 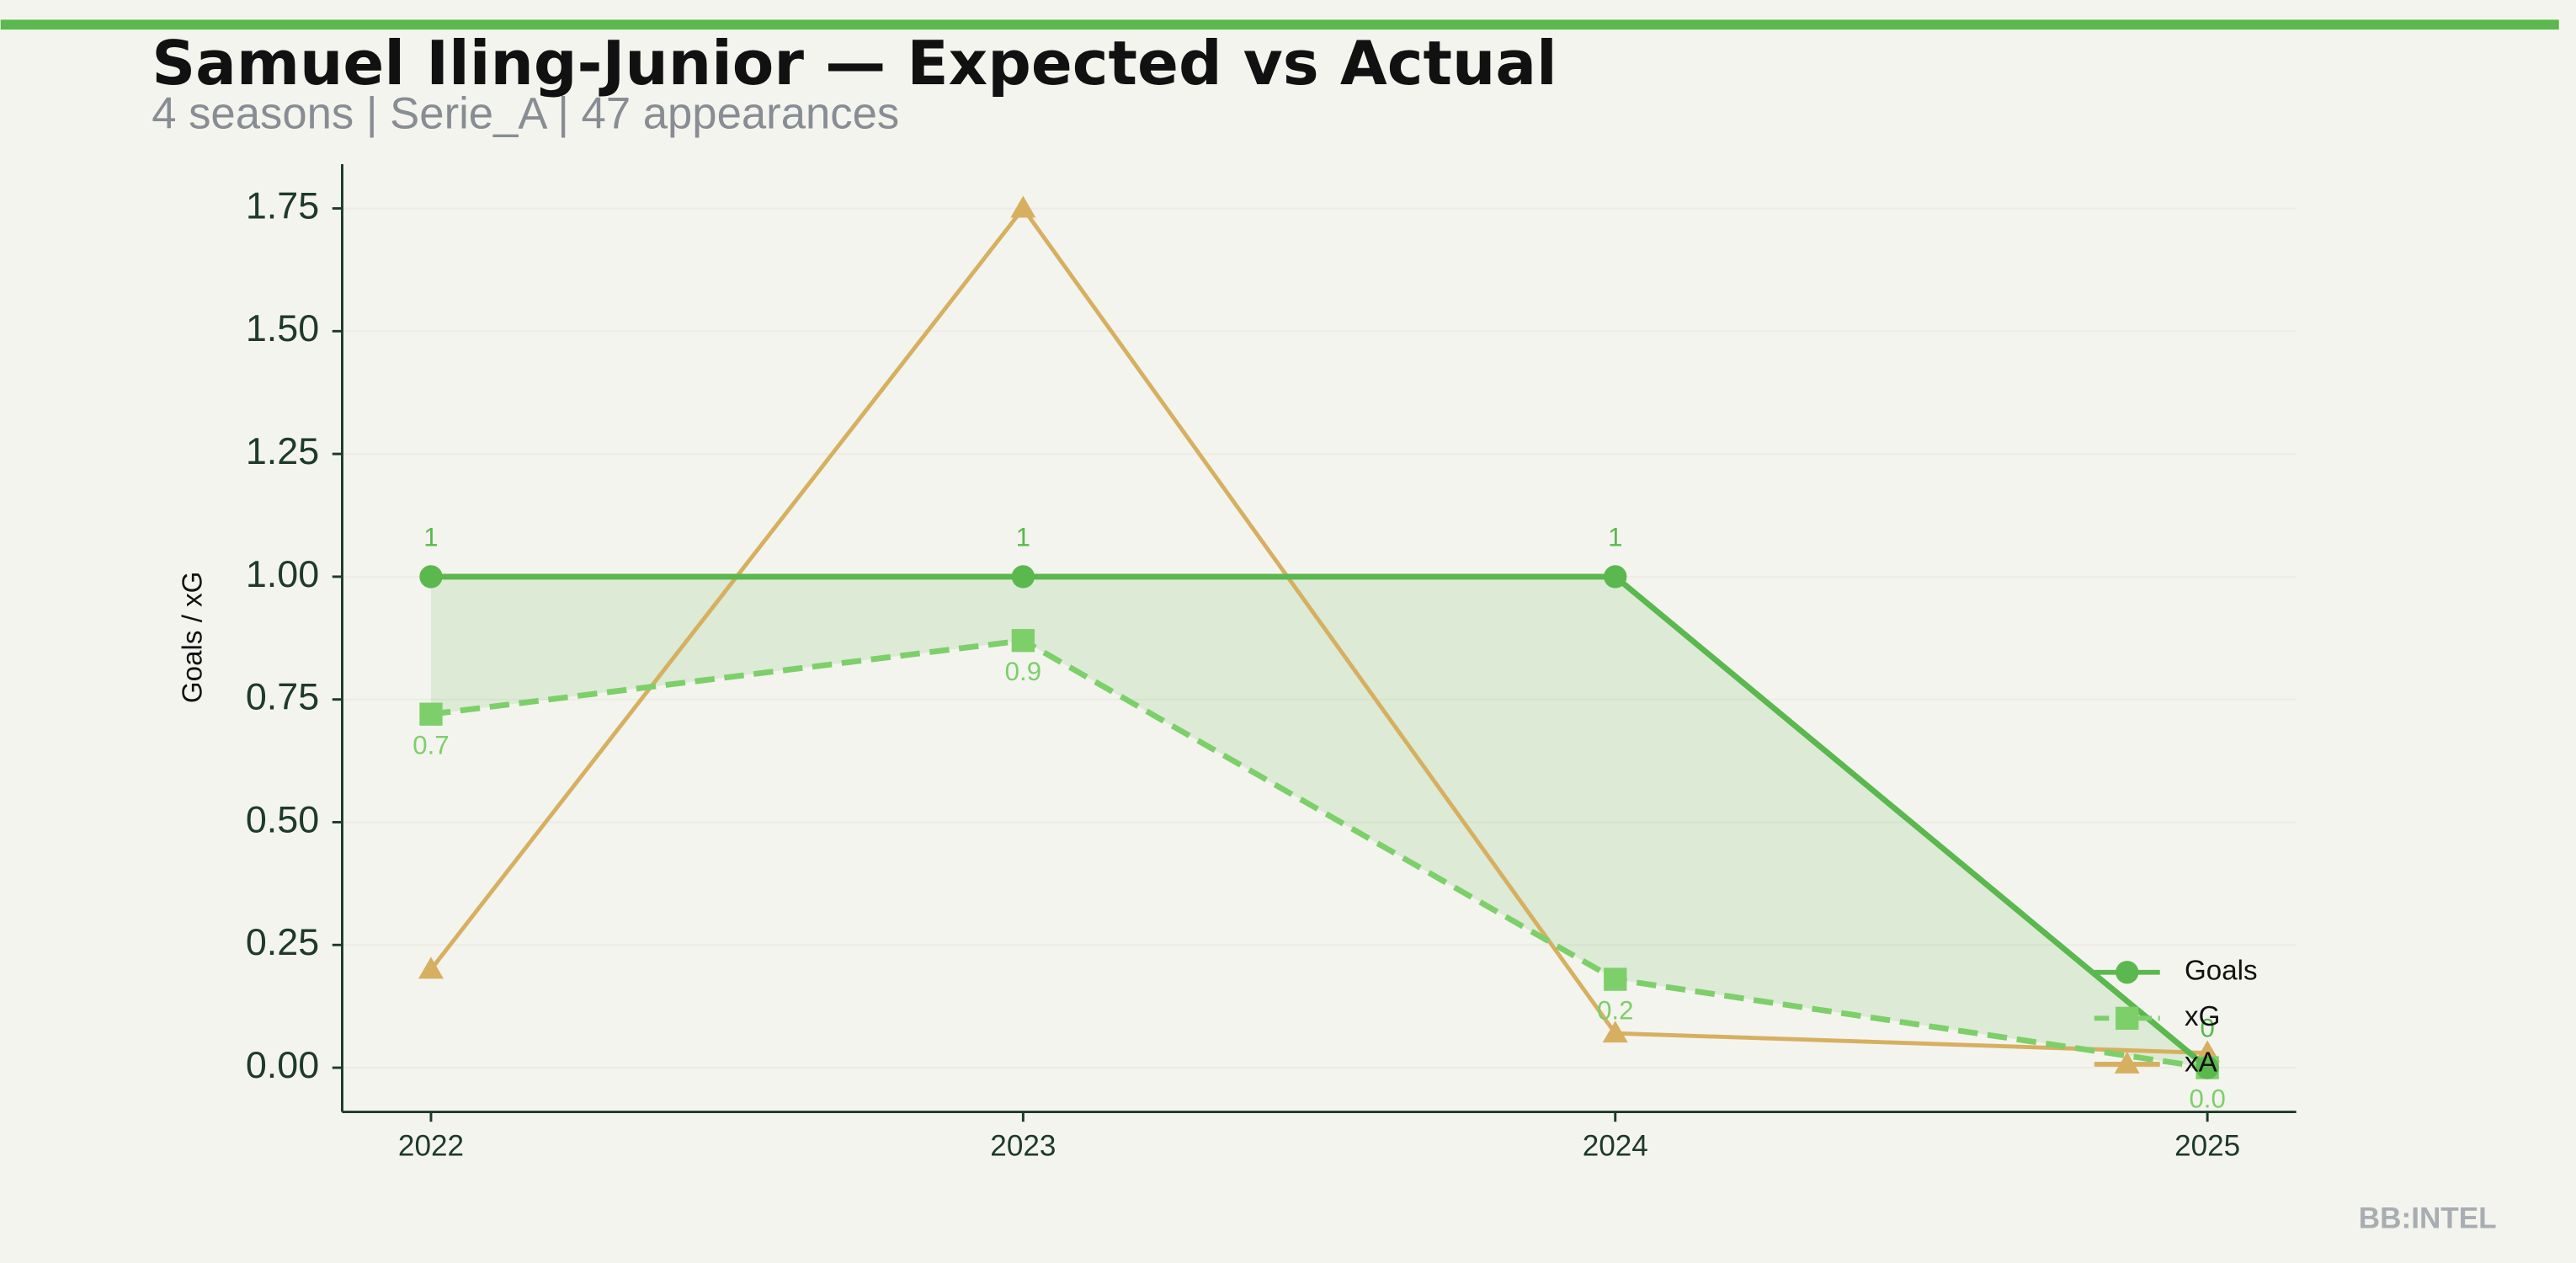 What do you see at coordinates (282, 941) in the screenshot?
I see `y-tick-label: 0.25` at bounding box center [282, 941].